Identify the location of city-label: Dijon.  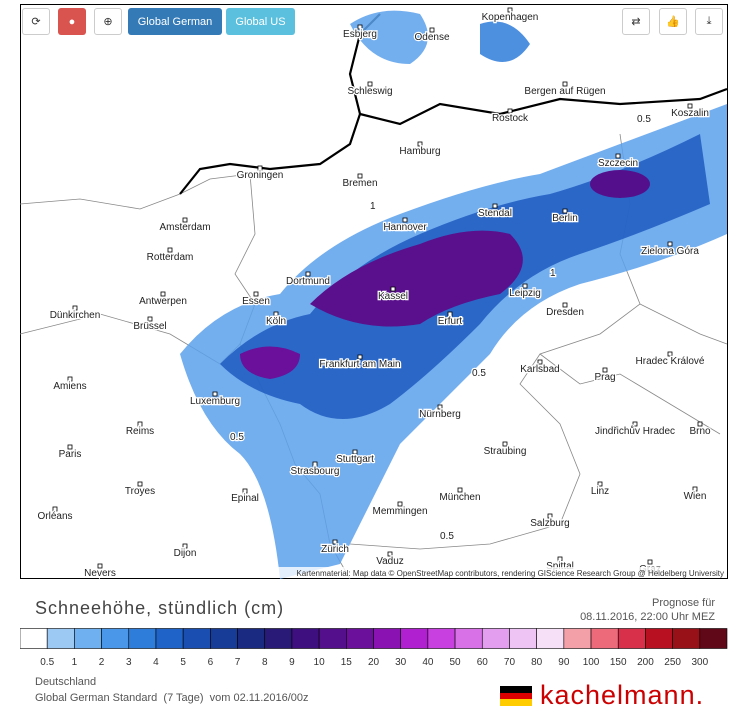
(185, 553).